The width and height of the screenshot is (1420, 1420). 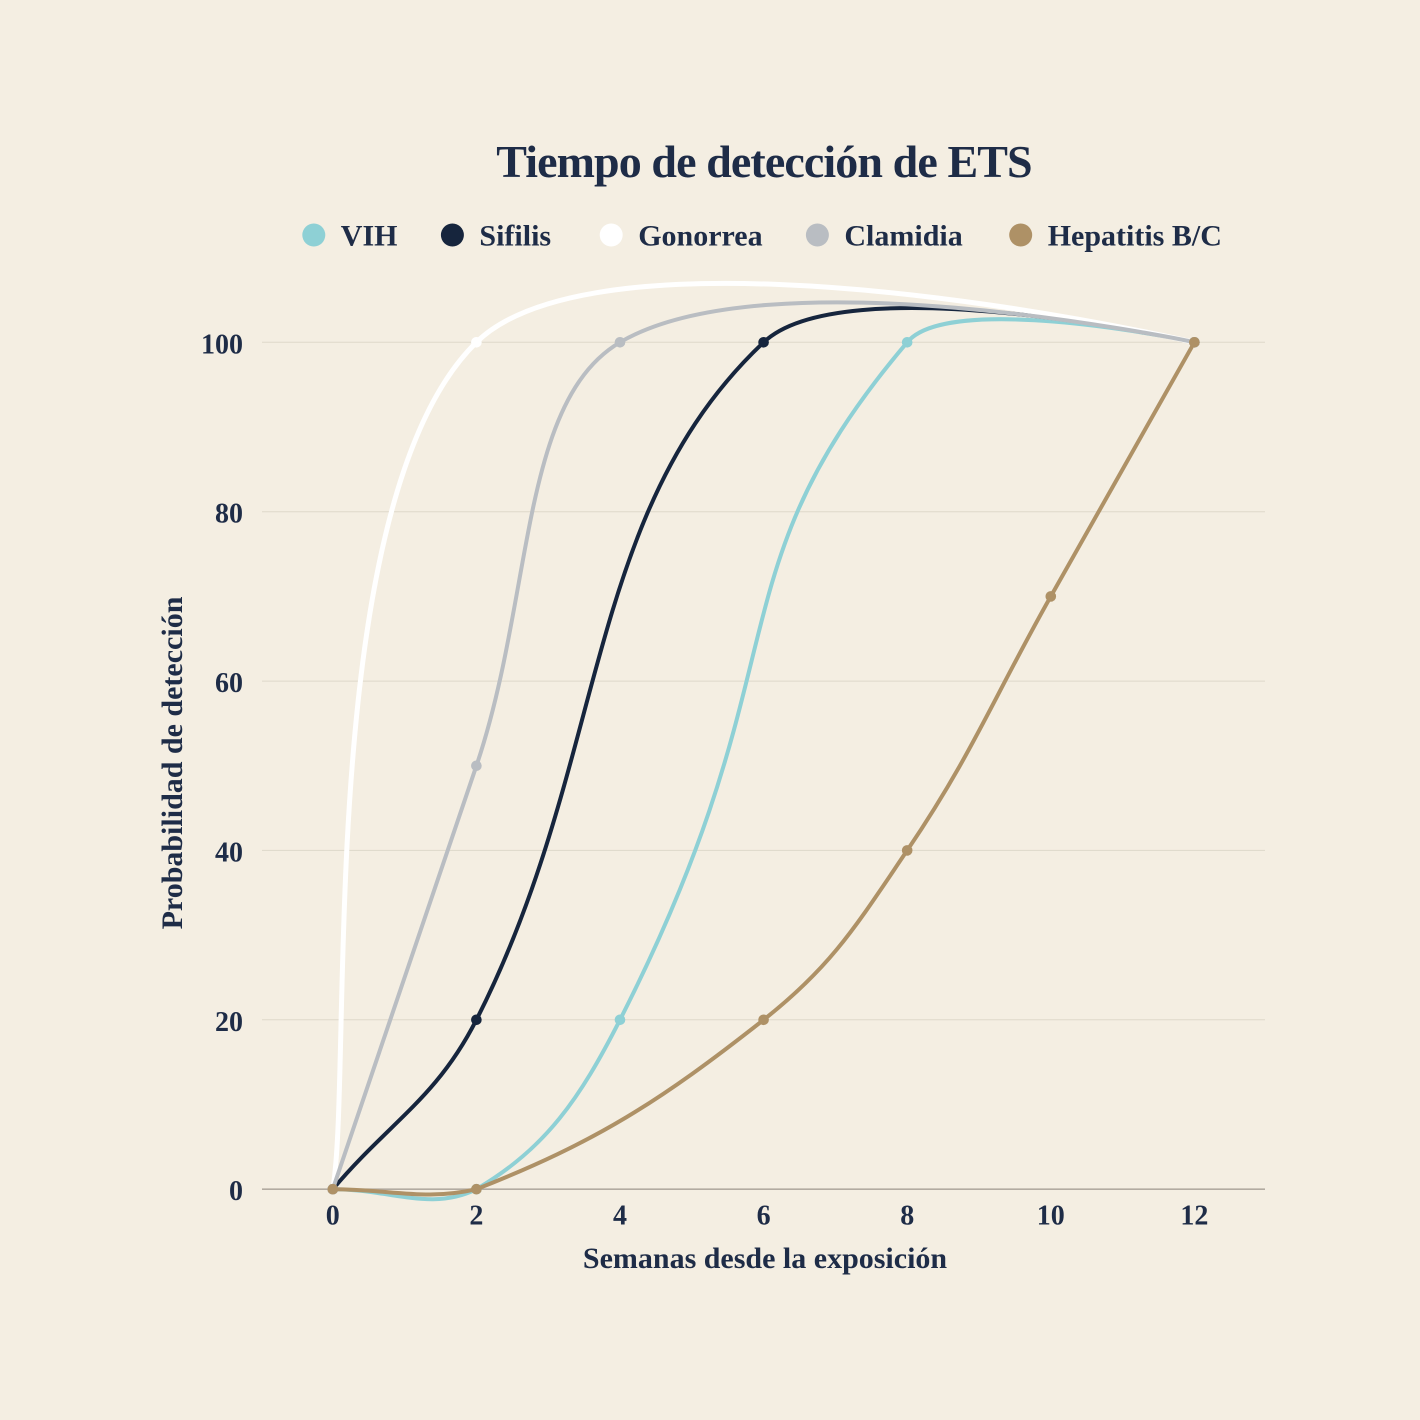 What do you see at coordinates (229, 1022) in the screenshot?
I see `svg-text: 20` at bounding box center [229, 1022].